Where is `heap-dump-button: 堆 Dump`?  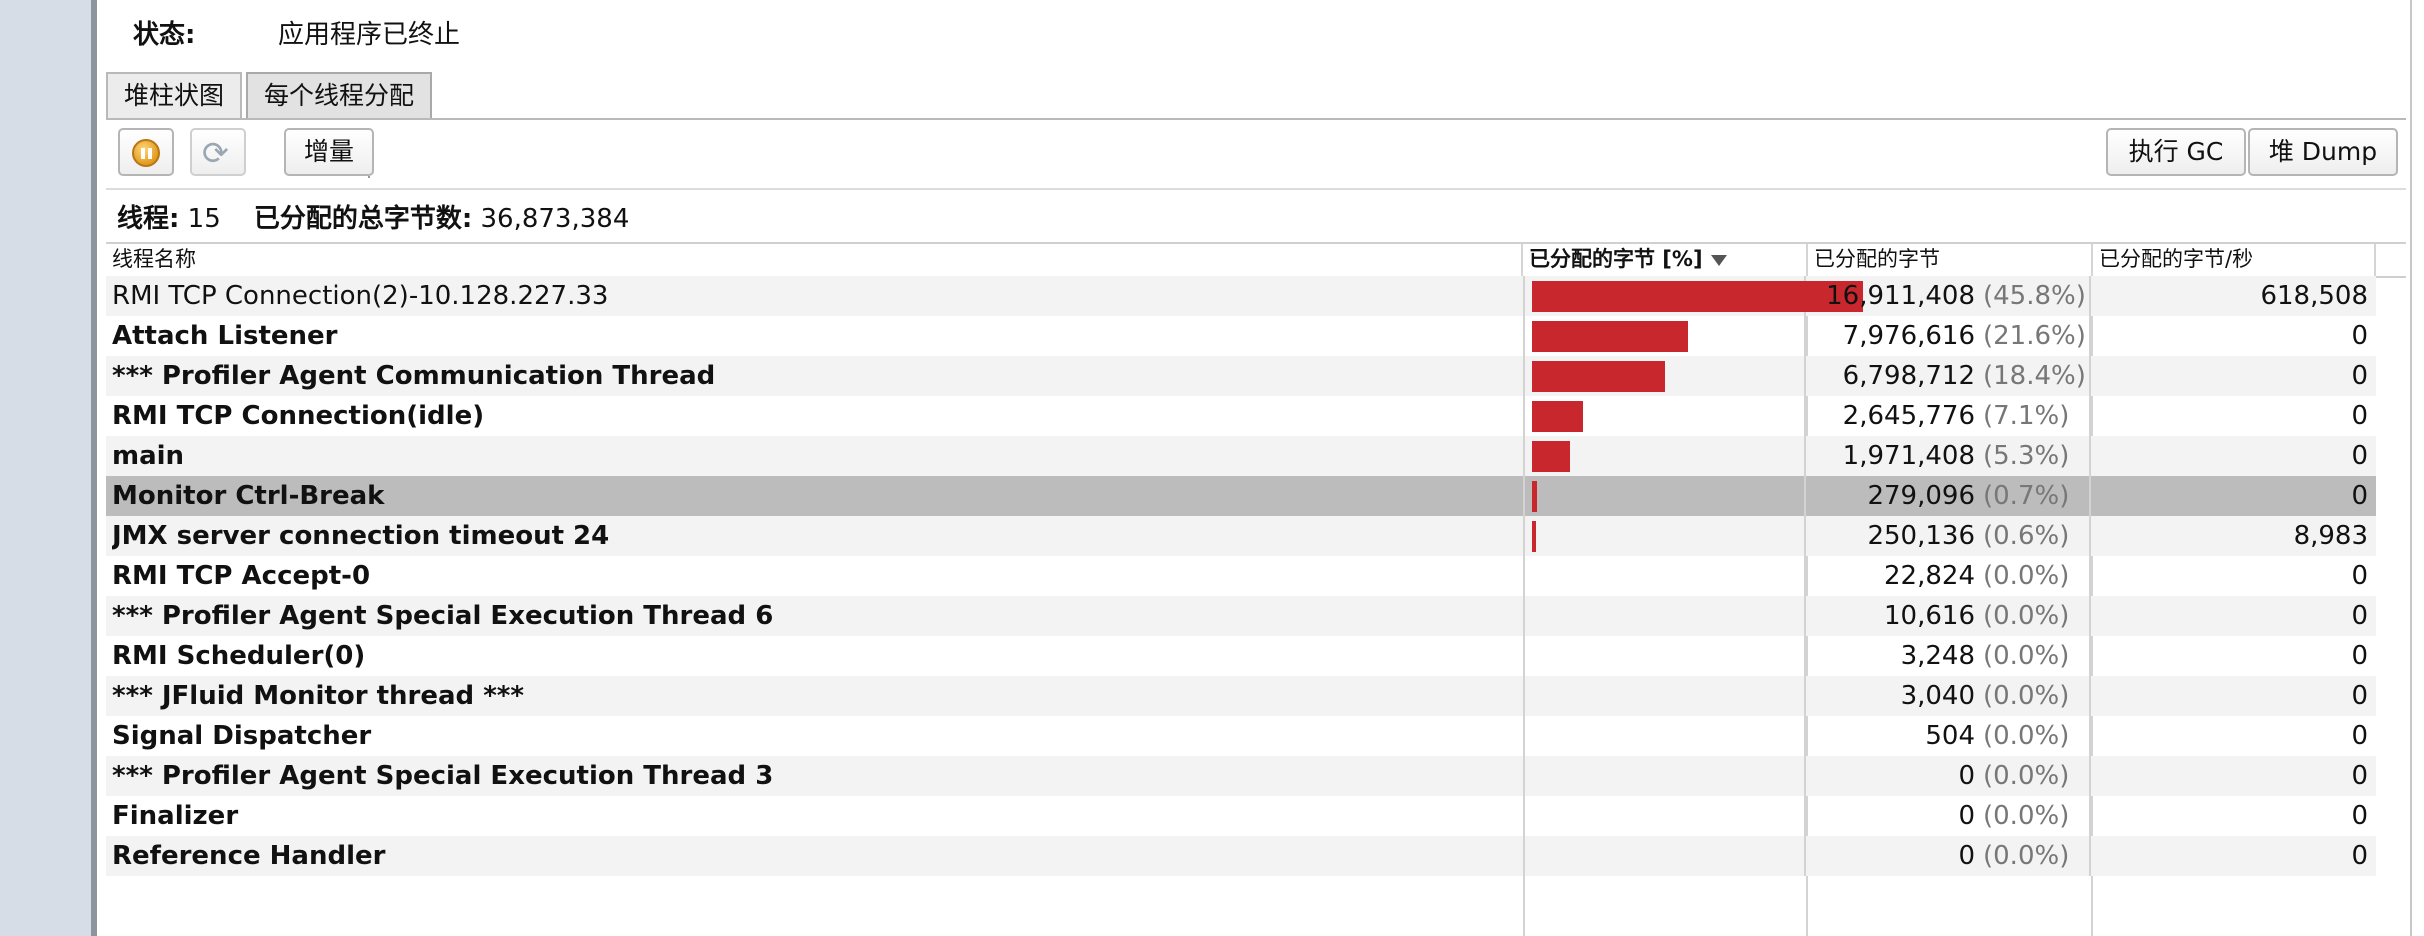 heap-dump-button: 堆 Dump is located at coordinates (2323, 152).